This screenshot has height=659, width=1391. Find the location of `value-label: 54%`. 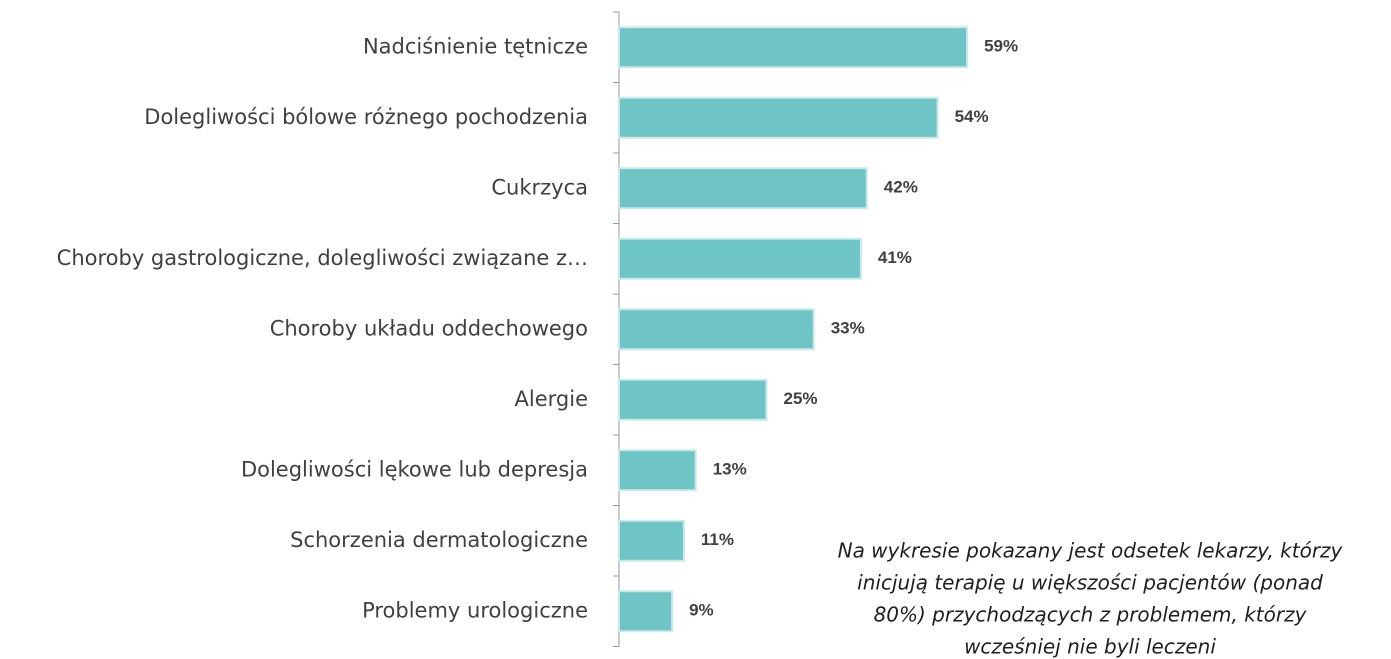

value-label: 54% is located at coordinates (972, 116).